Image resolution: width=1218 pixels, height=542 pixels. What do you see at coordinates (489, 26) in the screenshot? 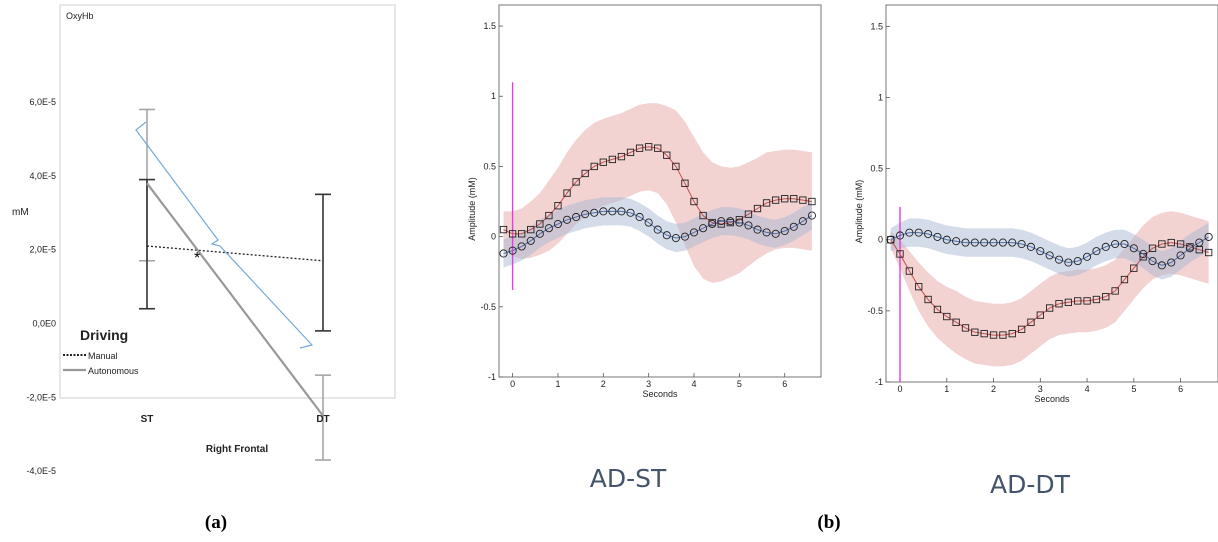
I see `y-tick-label: 1.5` at bounding box center [489, 26].